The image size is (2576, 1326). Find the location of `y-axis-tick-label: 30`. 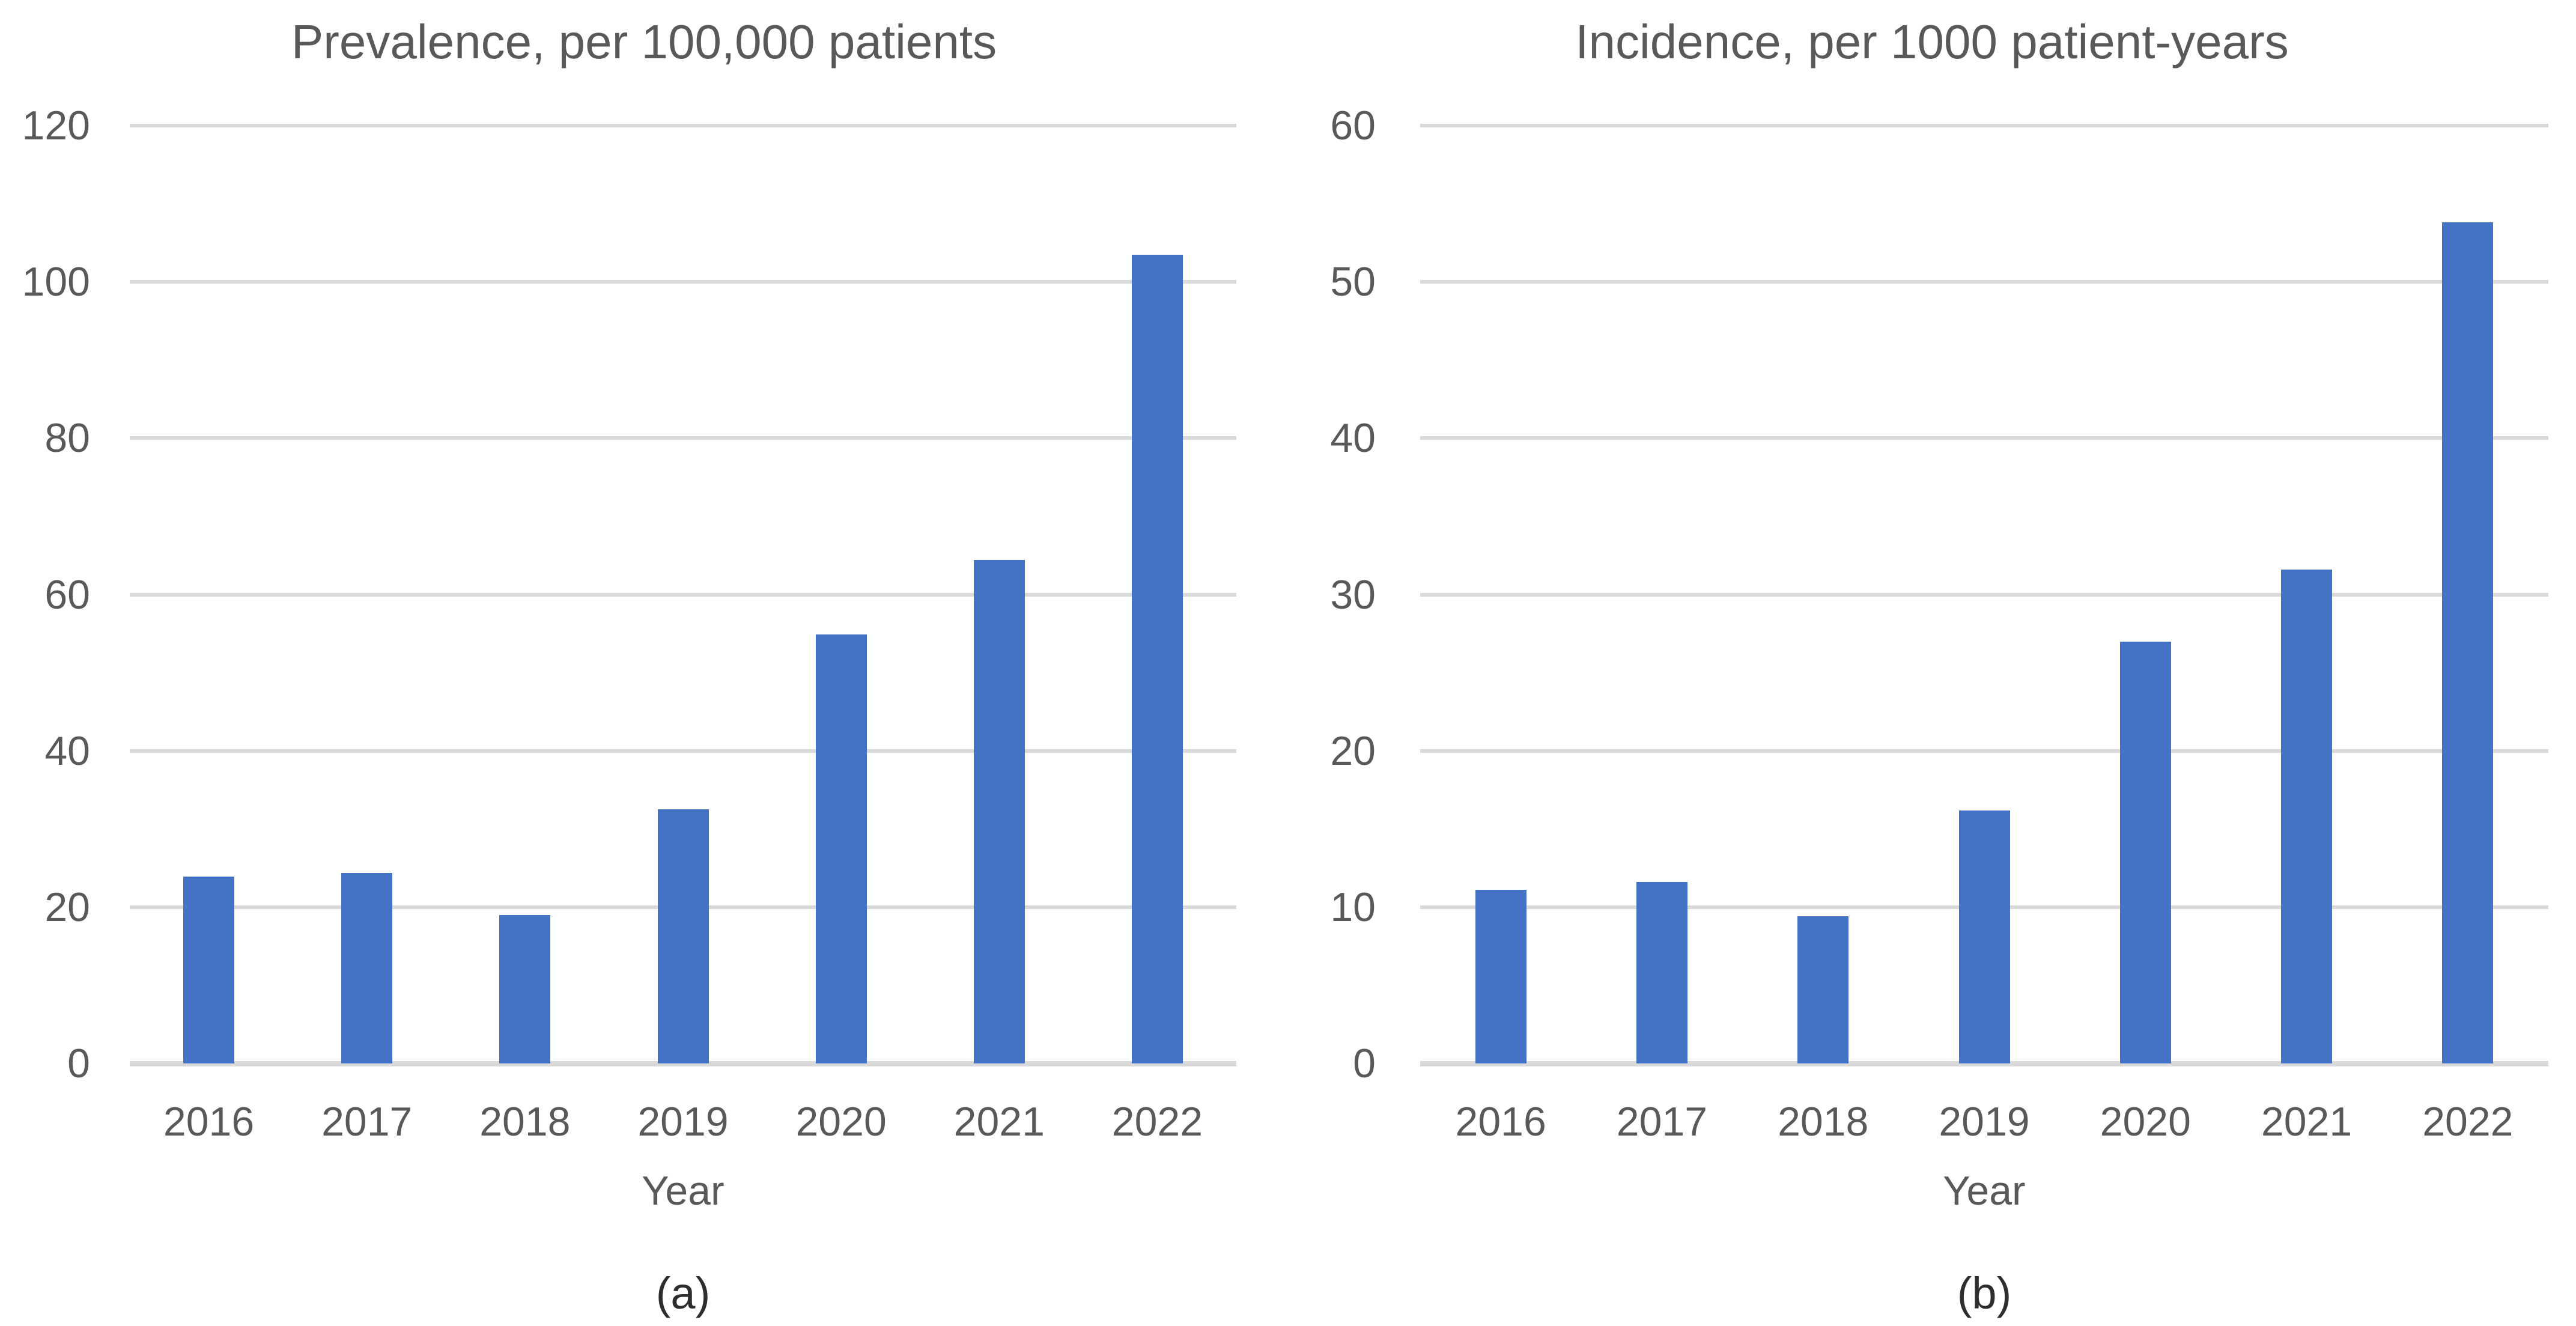

y-axis-tick-label: 30 is located at coordinates (1353, 594).